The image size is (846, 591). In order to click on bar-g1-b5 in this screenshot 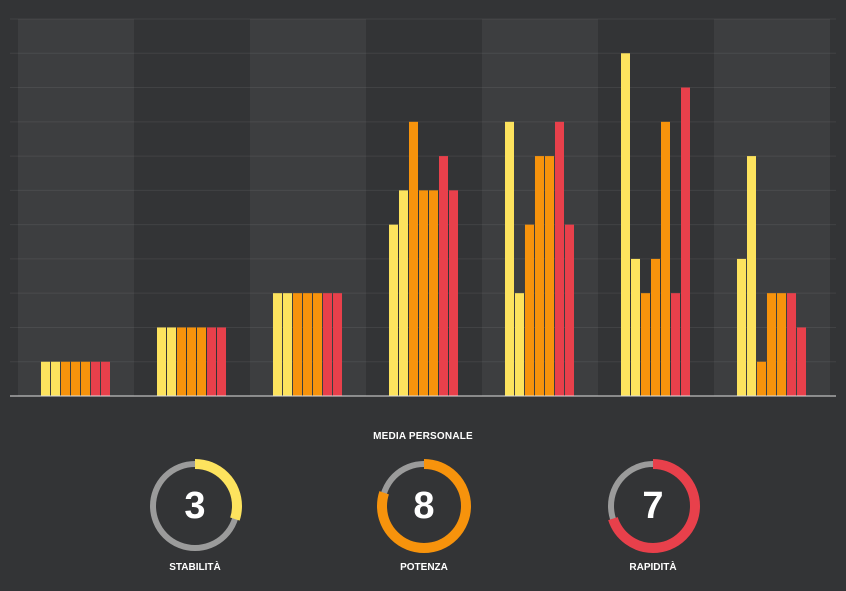, I will do `click(85, 378)`.